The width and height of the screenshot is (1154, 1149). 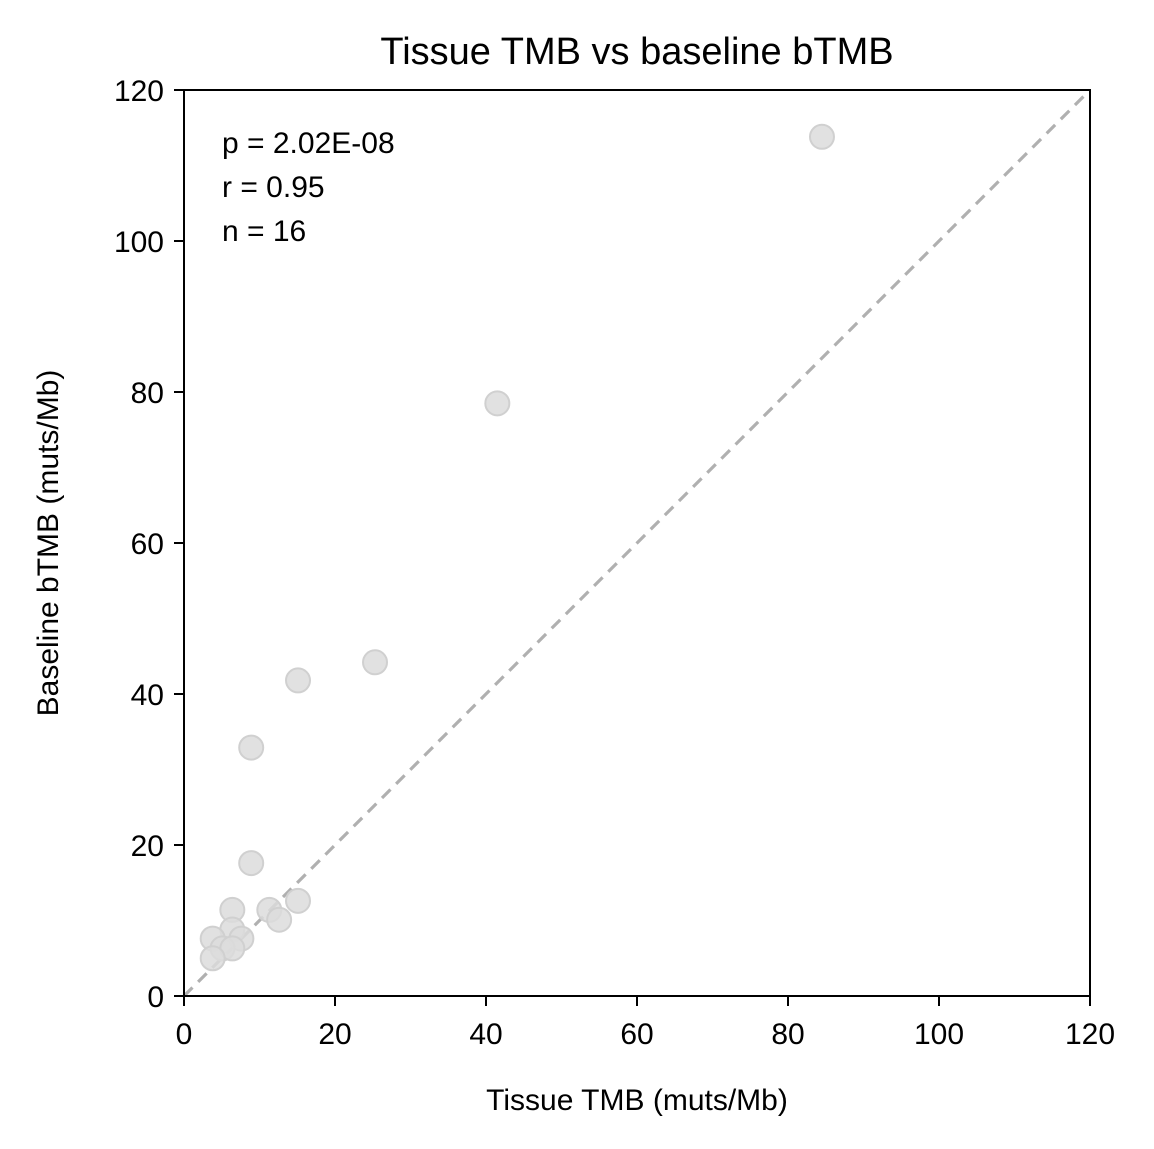 I want to click on y-axis-label: Baseline bTMB (muts/Mb), so click(x=48, y=543).